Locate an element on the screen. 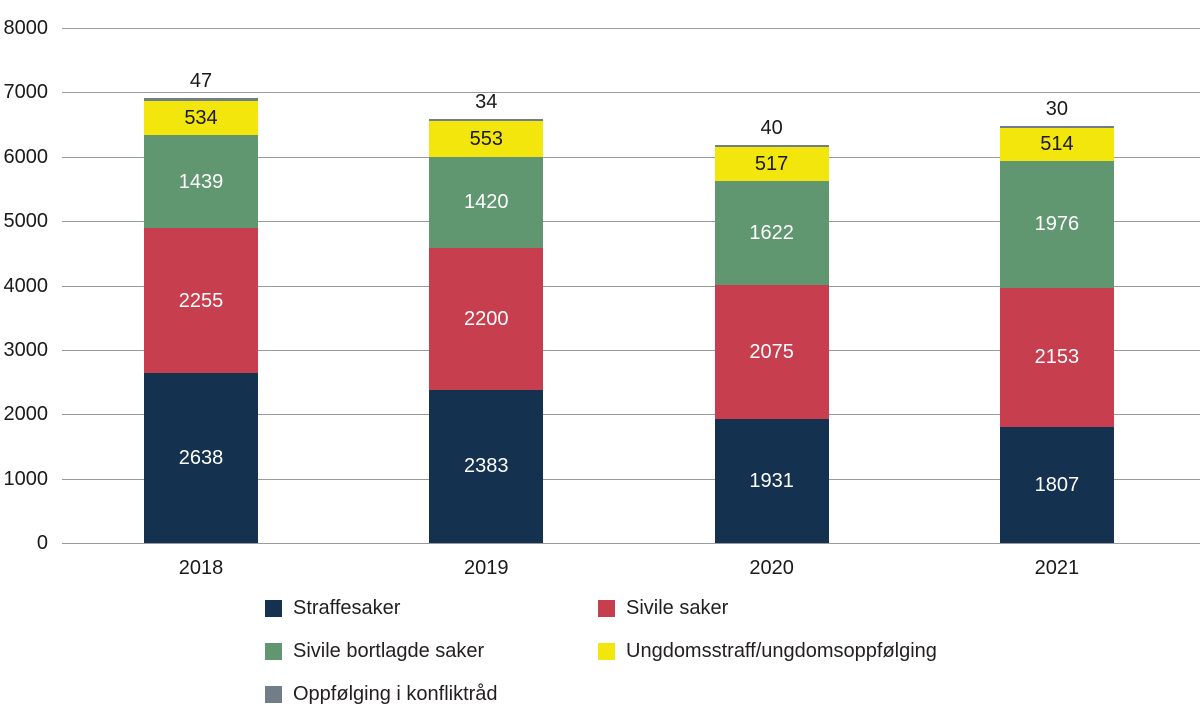 The height and width of the screenshot is (716, 1200). bar-value-label: 2255 is located at coordinates (201, 300).